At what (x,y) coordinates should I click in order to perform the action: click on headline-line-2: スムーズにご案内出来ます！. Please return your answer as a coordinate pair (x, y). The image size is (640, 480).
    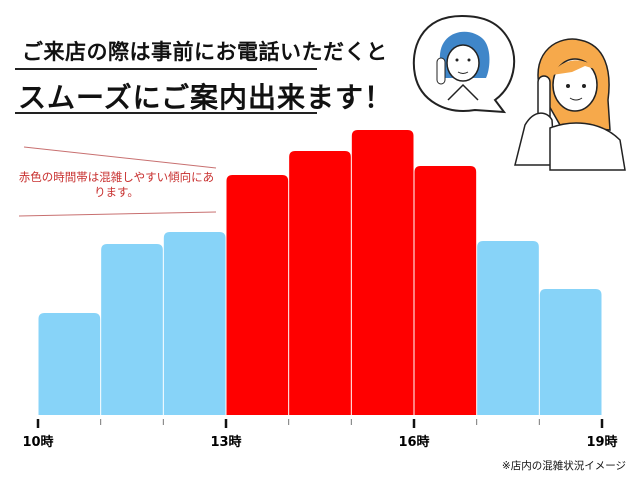
    Looking at the image, I should click on (206, 97).